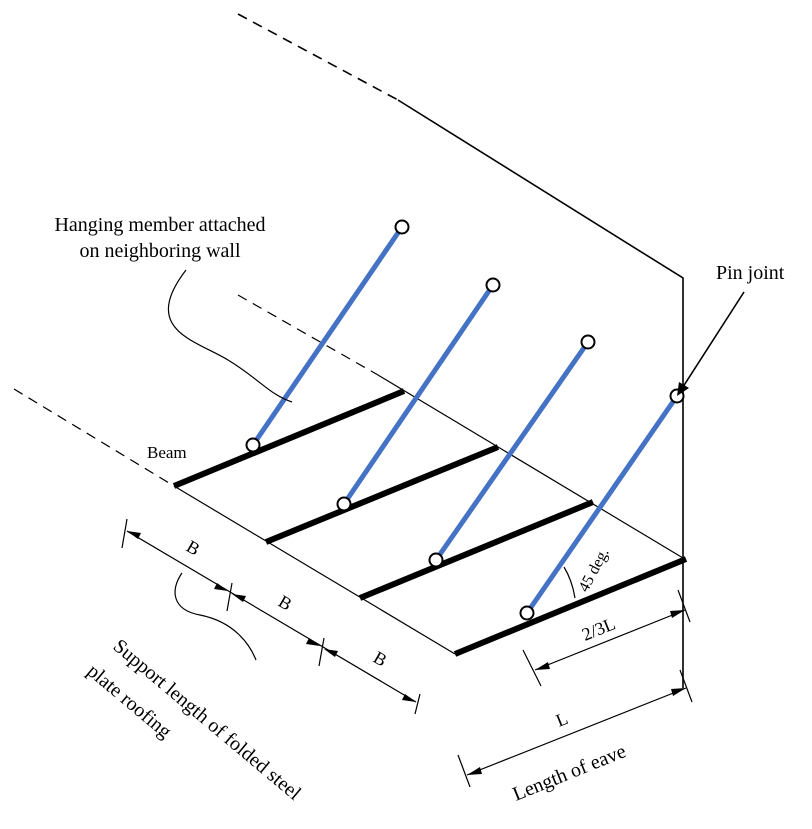  Describe the element at coordinates (711, 343) in the screenshot. I see `pin-joint-arrow` at that location.